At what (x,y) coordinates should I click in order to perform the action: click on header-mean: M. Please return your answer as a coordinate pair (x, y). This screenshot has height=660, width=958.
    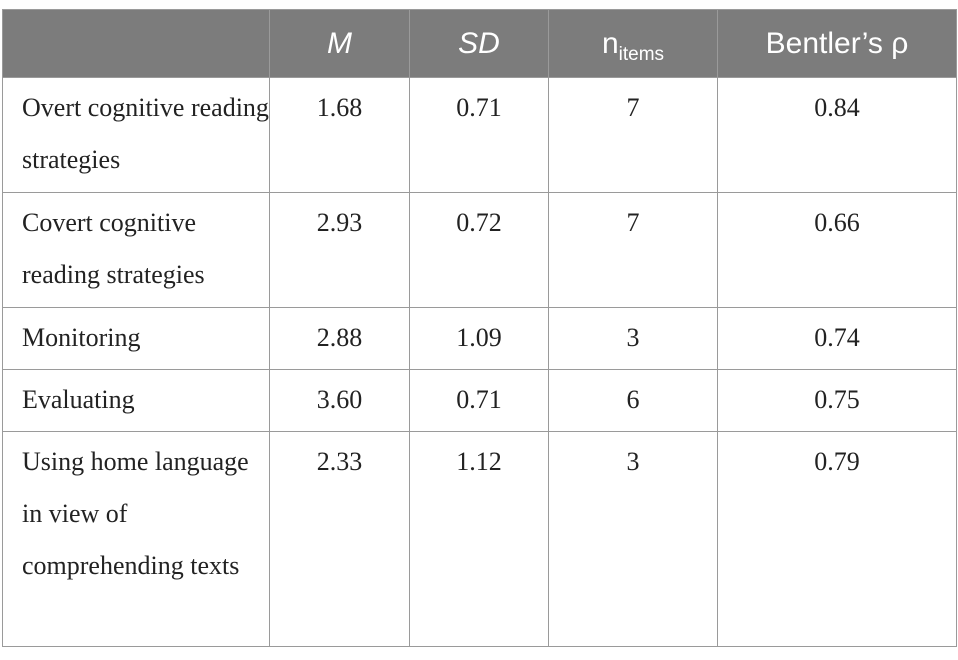
    Looking at the image, I should click on (339, 43).